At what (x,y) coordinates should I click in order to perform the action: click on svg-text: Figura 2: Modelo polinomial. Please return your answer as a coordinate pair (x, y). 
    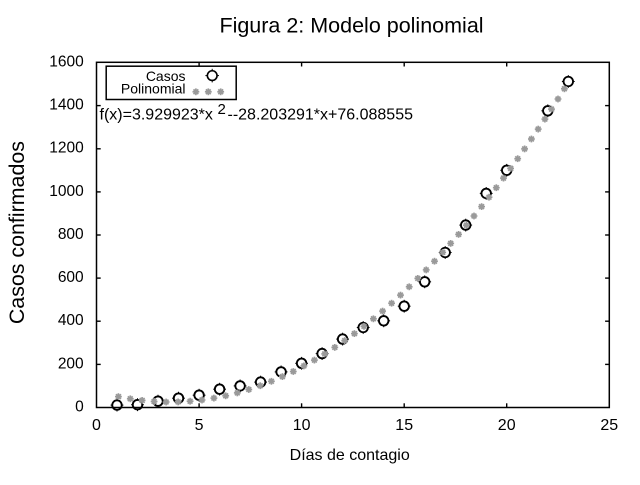
    Looking at the image, I should click on (351, 25).